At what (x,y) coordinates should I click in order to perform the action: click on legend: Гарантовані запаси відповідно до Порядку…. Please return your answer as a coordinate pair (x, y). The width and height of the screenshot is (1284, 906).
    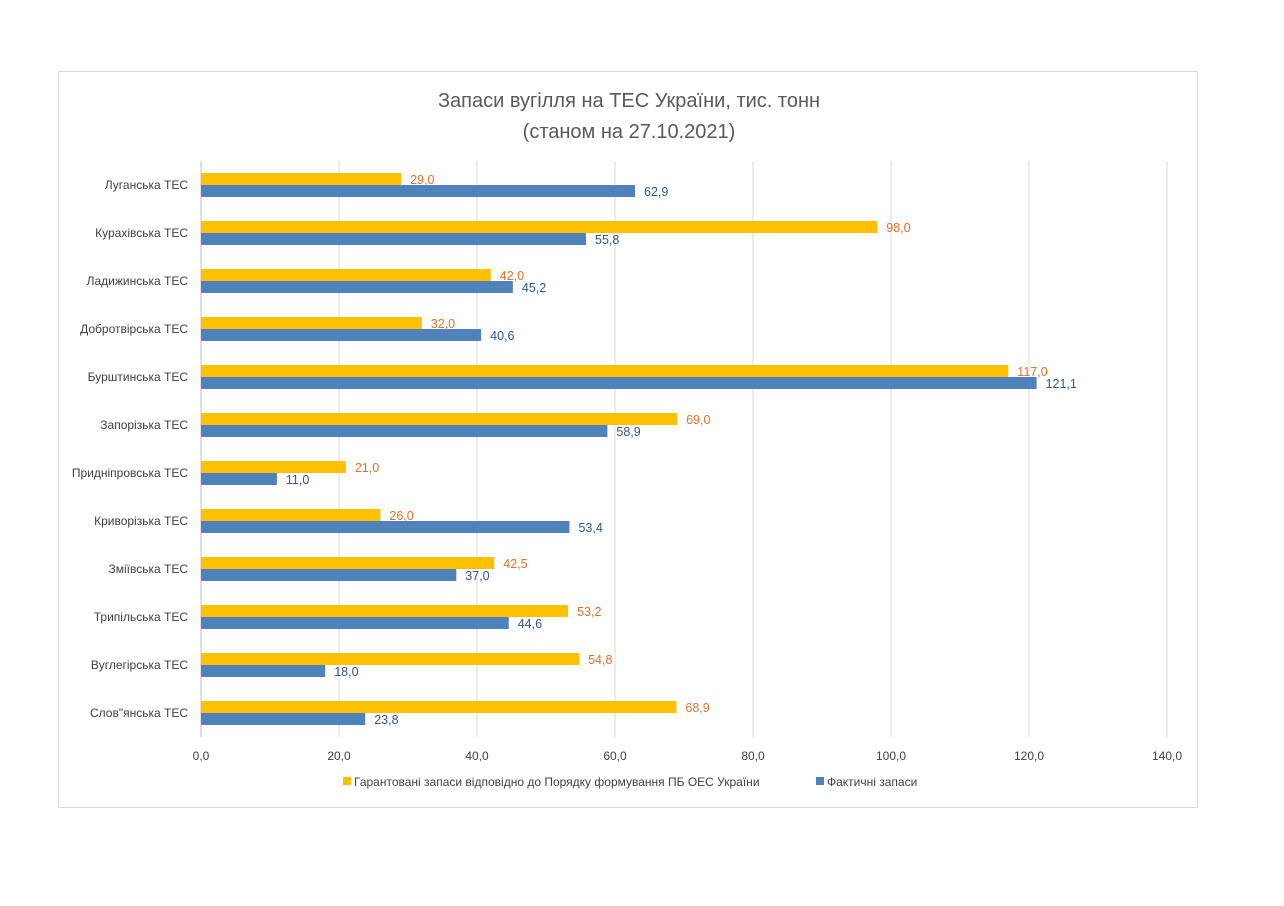
    Looking at the image, I should click on (630, 782).